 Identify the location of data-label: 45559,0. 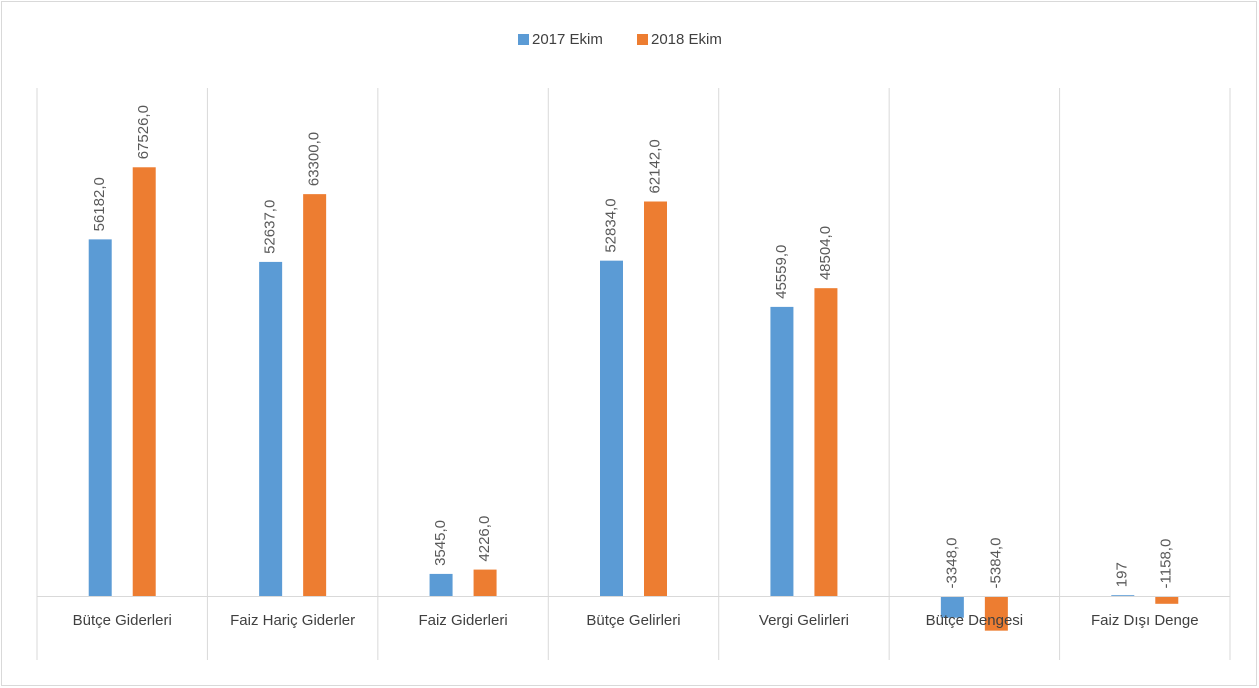
(781, 272).